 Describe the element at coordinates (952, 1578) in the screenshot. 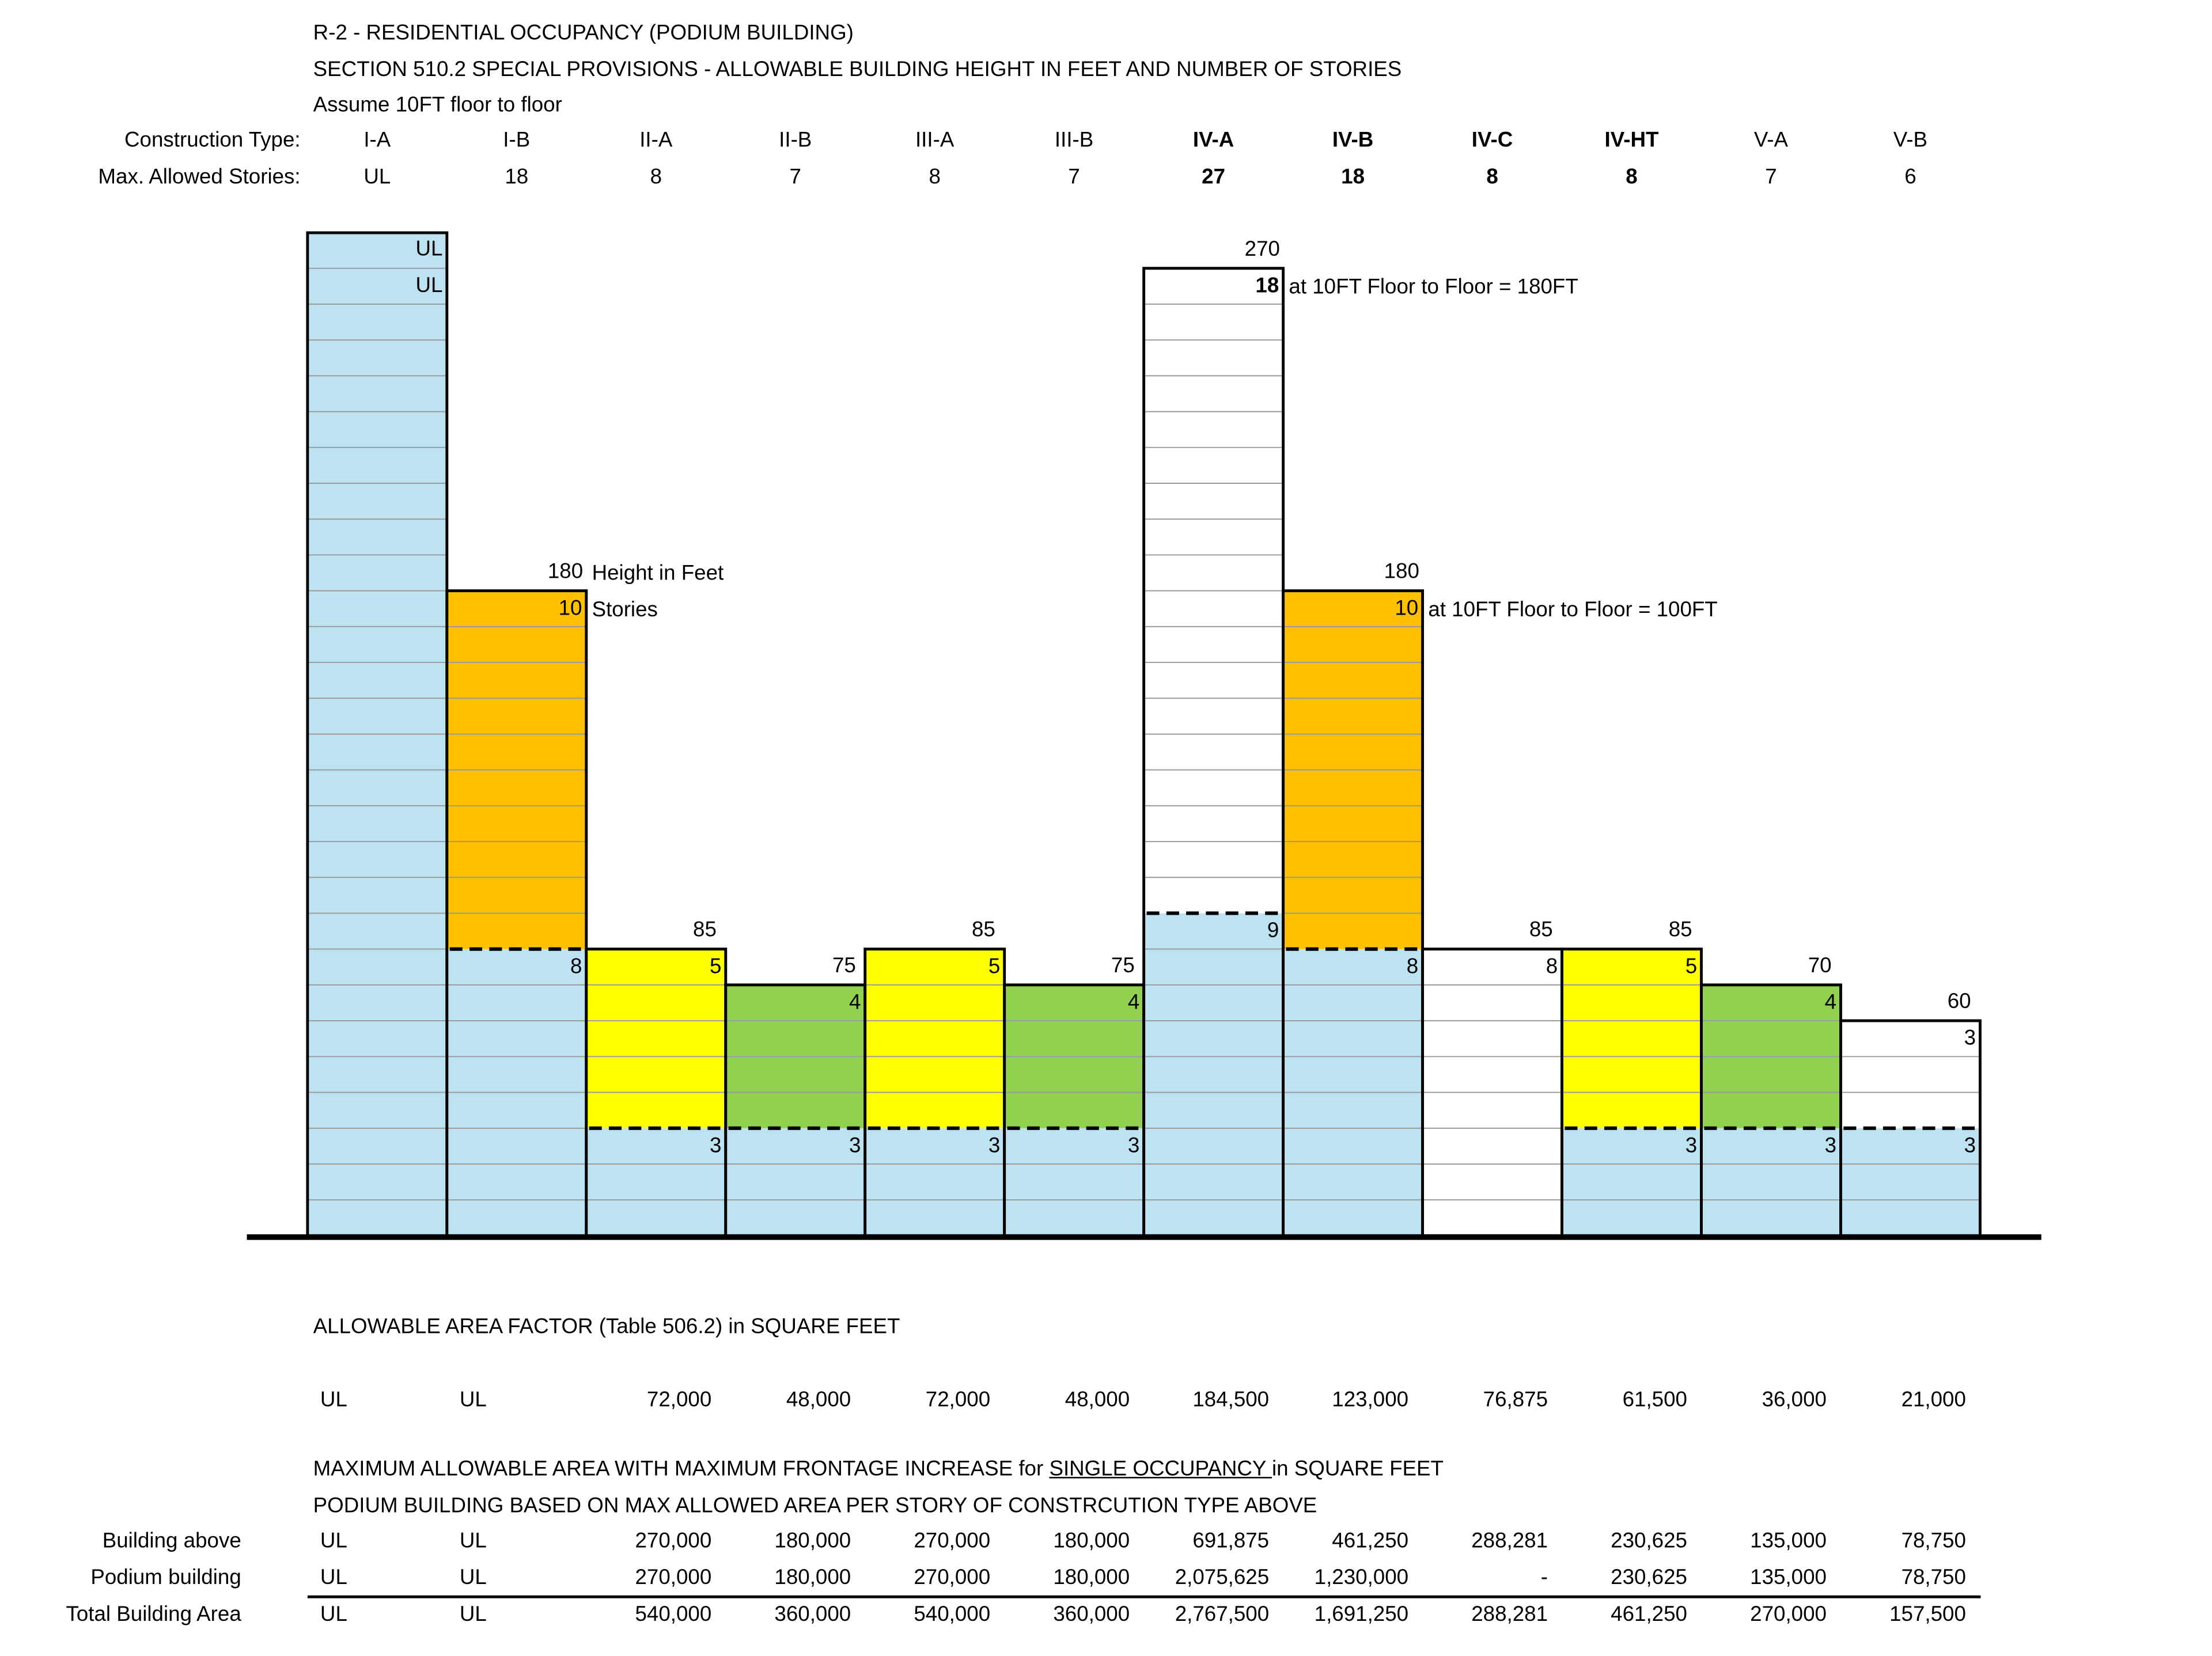

I see `podium-building-iii-a: 270,000` at that location.